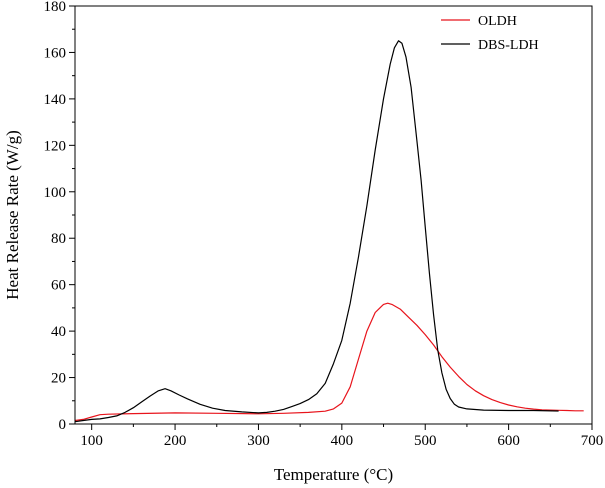  I want to click on y-tick-label: 20, so click(58, 379).